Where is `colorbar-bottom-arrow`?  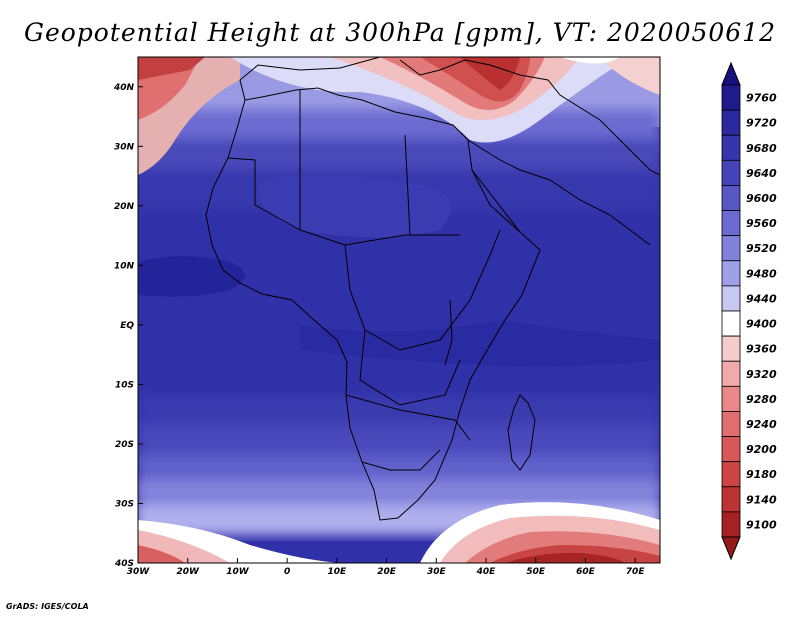
colorbar-bottom-arrow is located at coordinates (731, 548).